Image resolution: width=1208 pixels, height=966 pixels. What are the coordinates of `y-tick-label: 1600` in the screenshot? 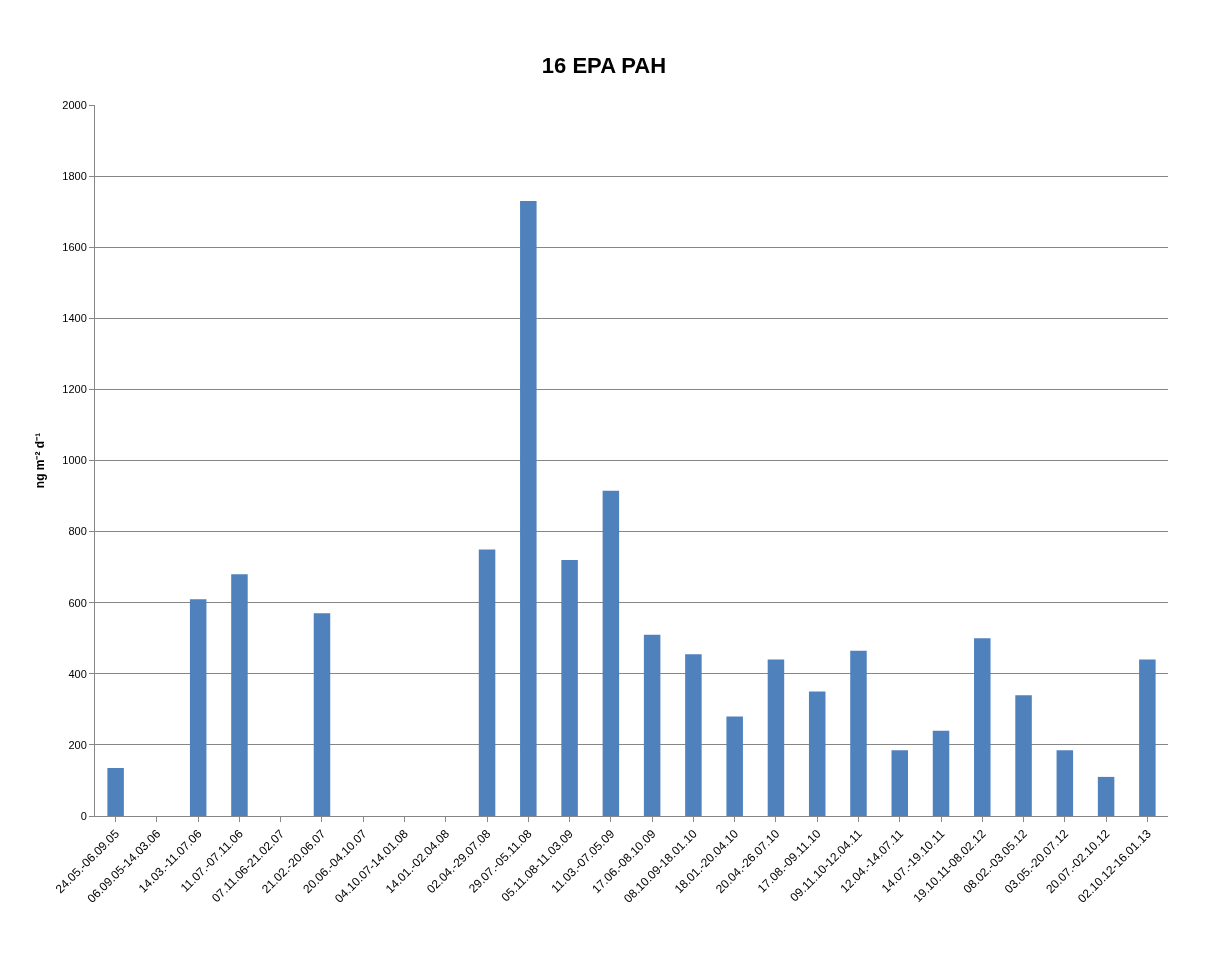 It's located at (74, 247).